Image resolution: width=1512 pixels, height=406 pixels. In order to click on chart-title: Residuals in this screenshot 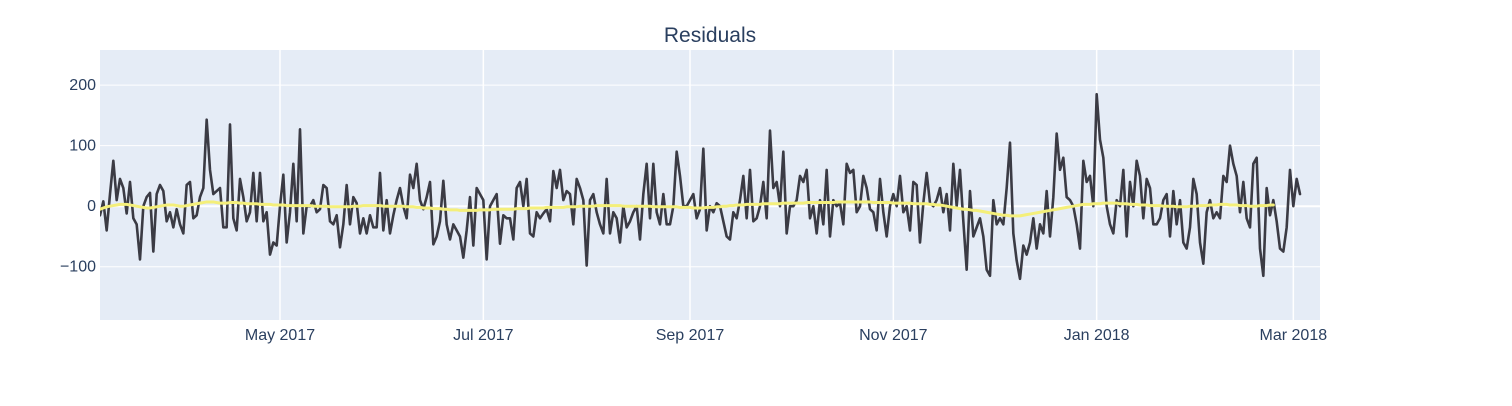, I will do `click(710, 35)`.